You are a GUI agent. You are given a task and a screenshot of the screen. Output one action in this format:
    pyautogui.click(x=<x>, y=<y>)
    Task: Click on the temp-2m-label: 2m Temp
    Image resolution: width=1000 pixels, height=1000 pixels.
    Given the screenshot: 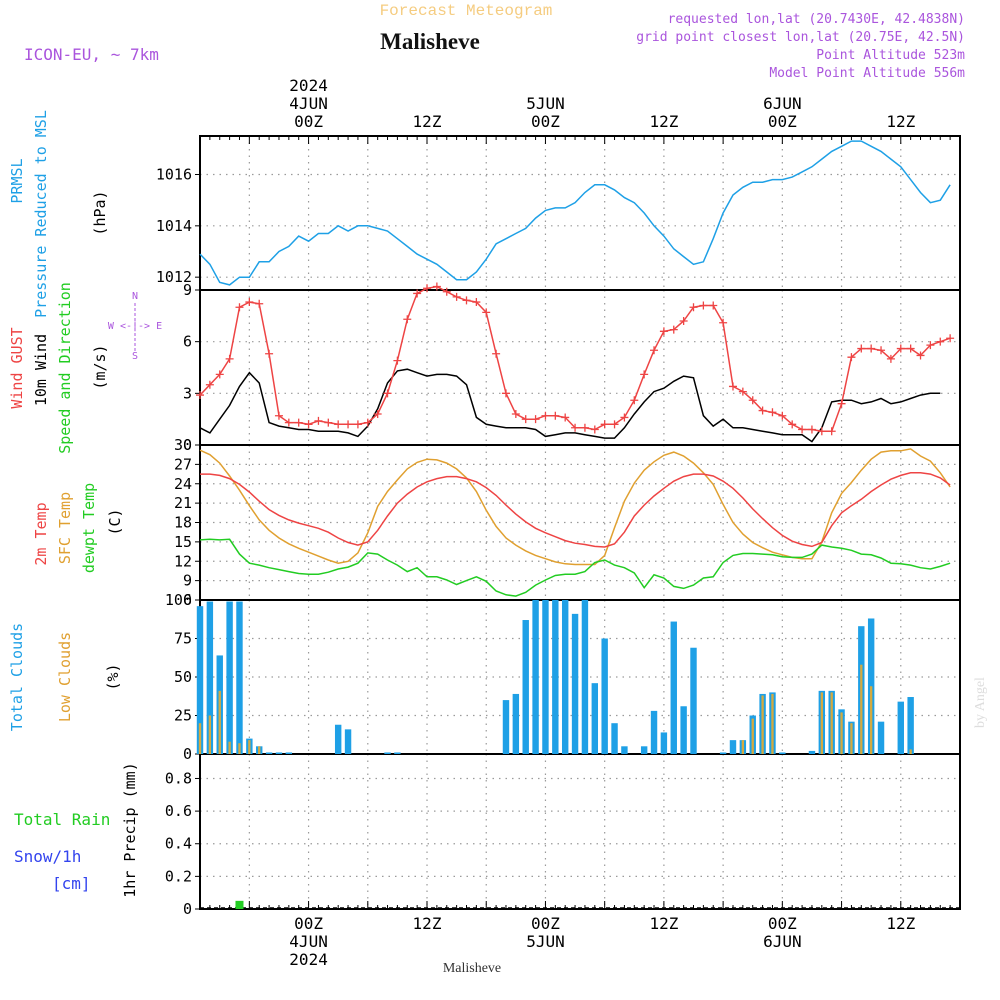 What is the action you would take?
    pyautogui.click(x=41, y=533)
    